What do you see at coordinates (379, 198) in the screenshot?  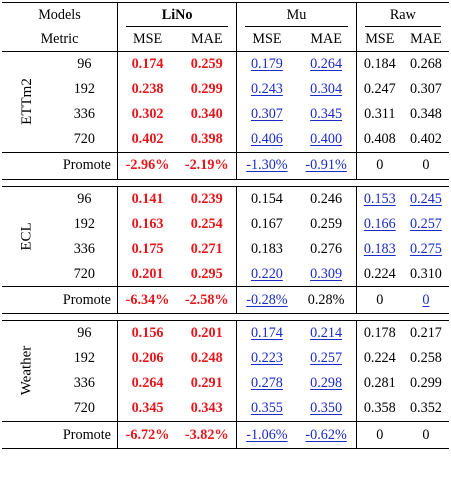 I see `value-text: 0.153` at bounding box center [379, 198].